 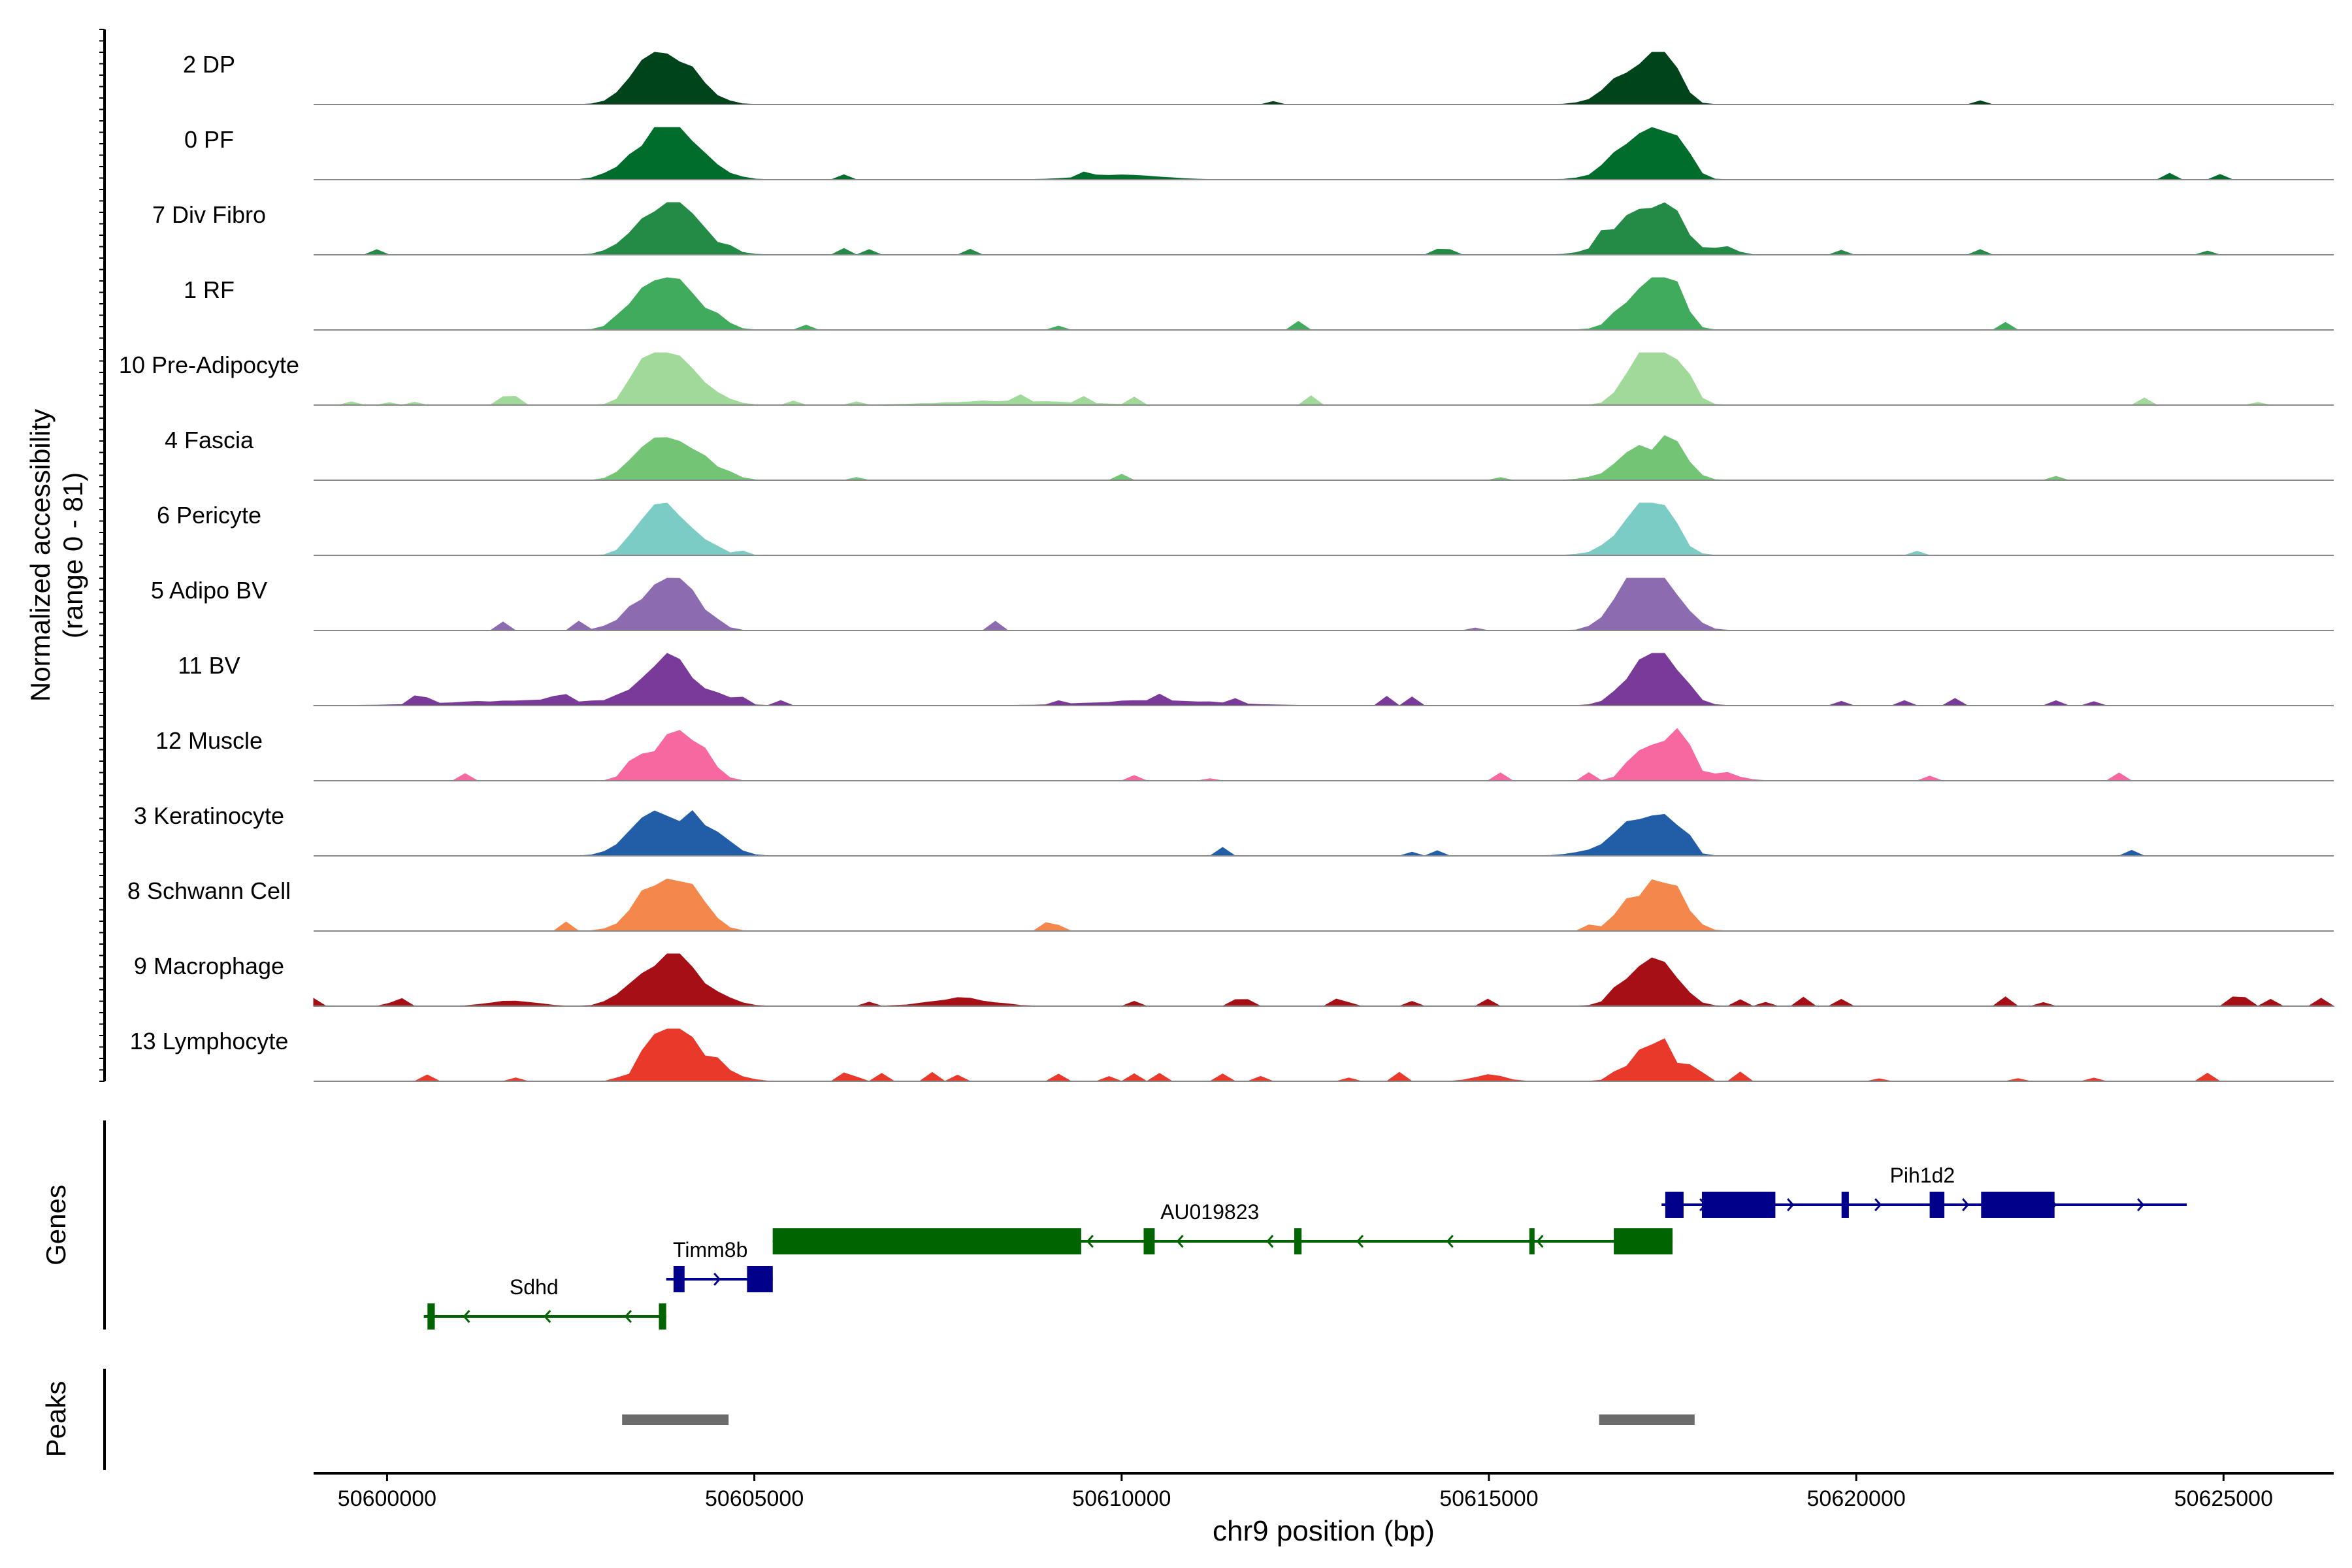 What do you see at coordinates (40, 555) in the screenshot?
I see `y-axis-label: Normalized accessibility` at bounding box center [40, 555].